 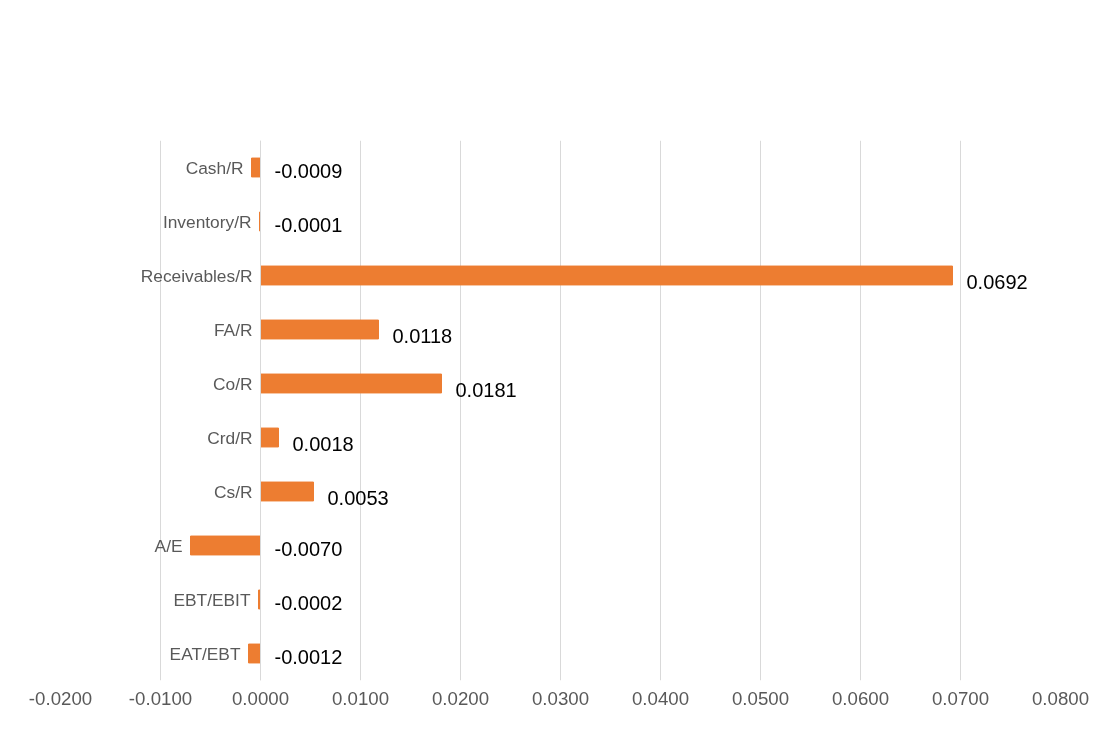 I want to click on y-tick-label: Cash/R, so click(x=214, y=167).